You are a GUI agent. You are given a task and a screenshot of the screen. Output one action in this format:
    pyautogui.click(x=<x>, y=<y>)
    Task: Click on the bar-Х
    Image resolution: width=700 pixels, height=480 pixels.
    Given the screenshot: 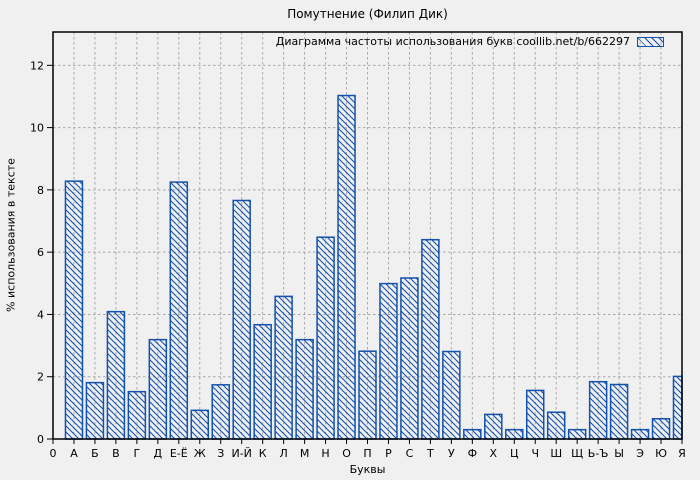 What is the action you would take?
    pyautogui.click(x=493, y=426)
    